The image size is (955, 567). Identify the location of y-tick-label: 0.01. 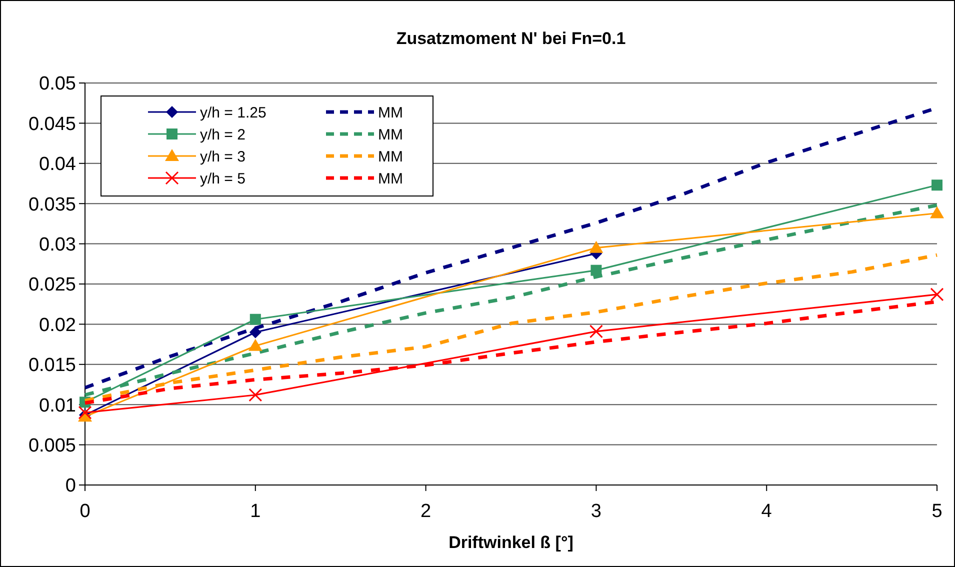
(57, 405).